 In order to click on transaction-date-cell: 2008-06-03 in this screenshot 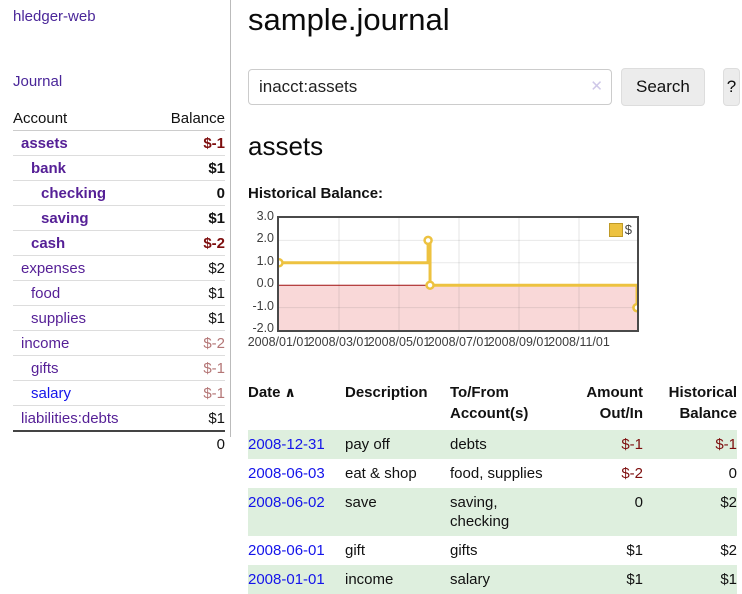, I will do `click(296, 473)`.